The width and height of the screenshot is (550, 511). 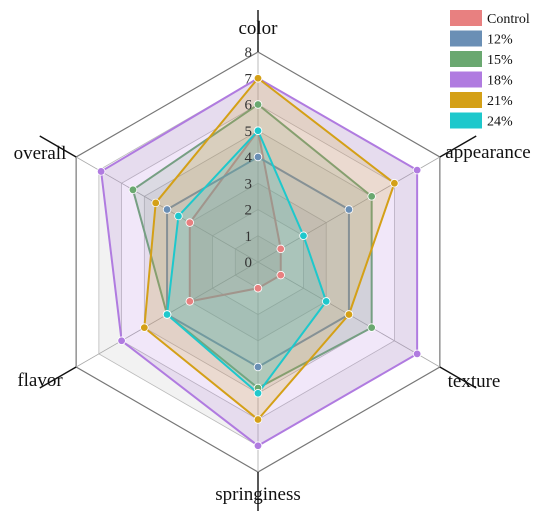 I want to click on legend-label-18pct: 18%, so click(x=500, y=81).